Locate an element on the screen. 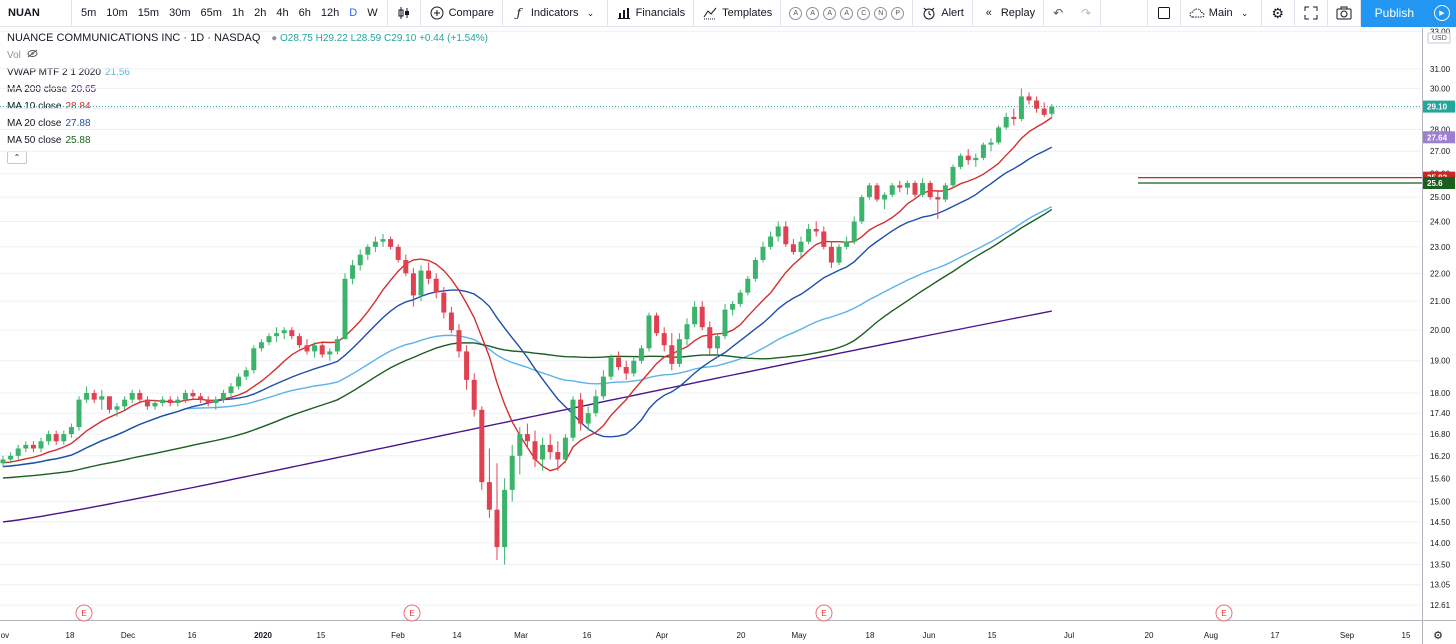  study-row: MA 200 close 20.65 is located at coordinates (247, 89).